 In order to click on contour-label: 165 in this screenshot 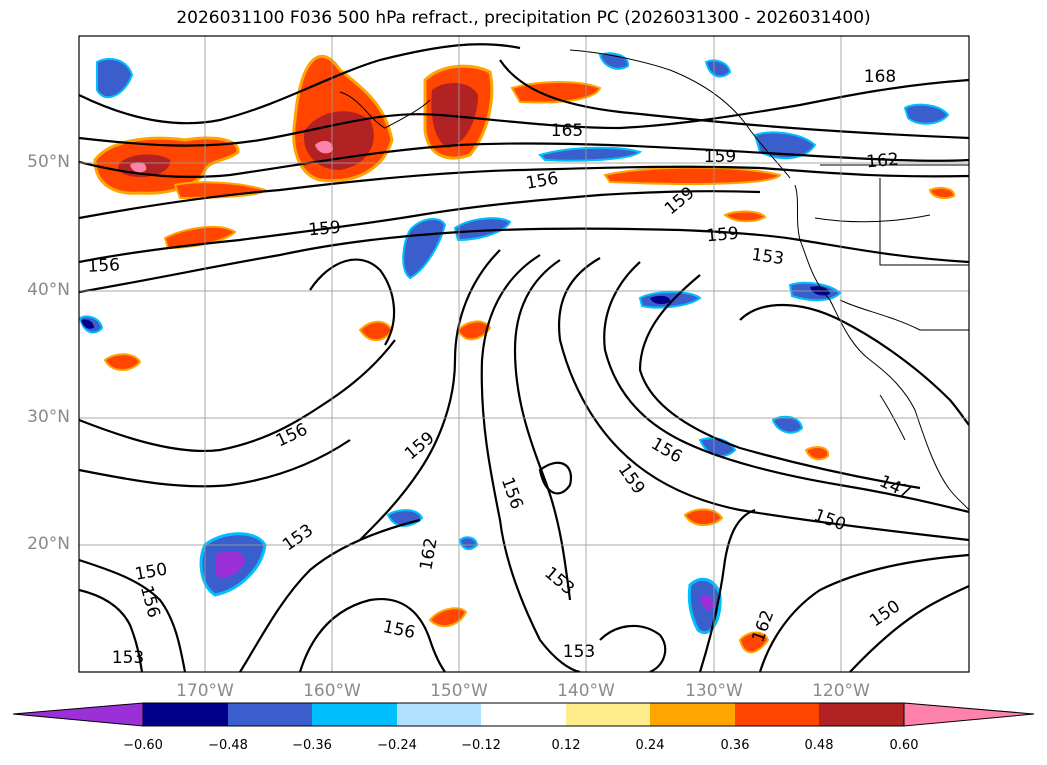, I will do `click(567, 131)`.